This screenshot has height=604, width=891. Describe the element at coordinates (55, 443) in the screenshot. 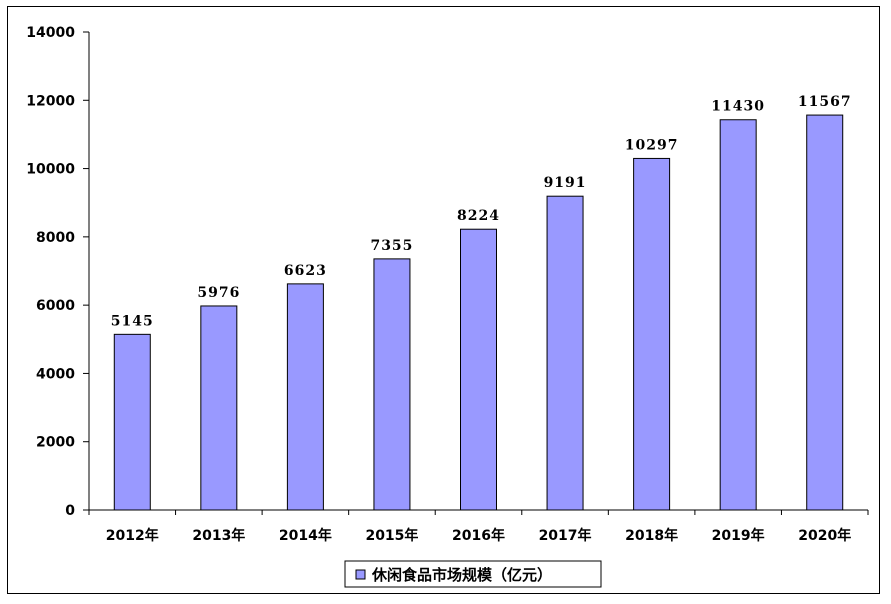

I see `y-tick-label: 2000` at that location.